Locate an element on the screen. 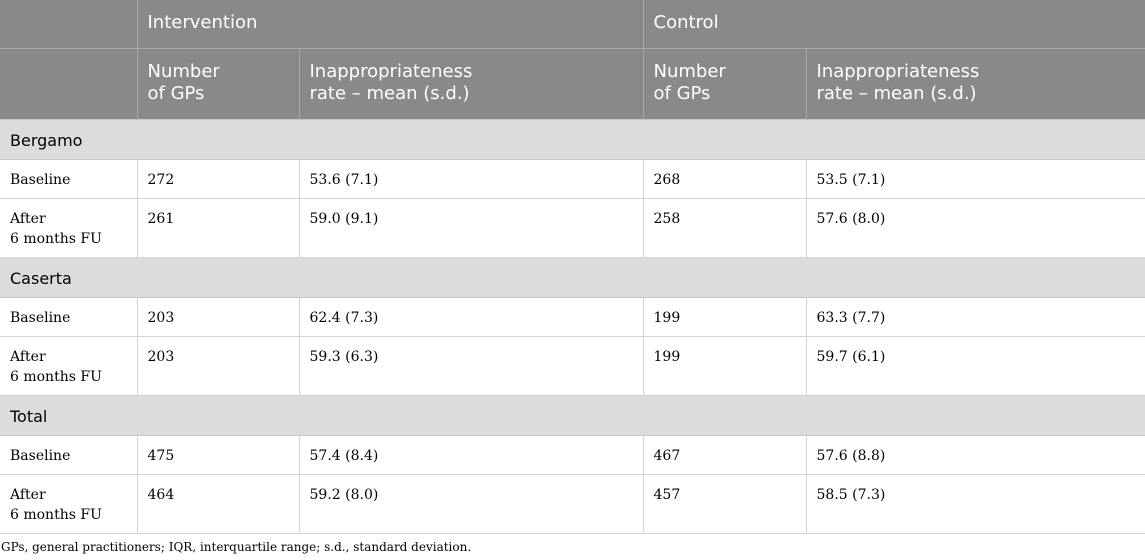 The width and height of the screenshot is (1145, 560). section-row: Total is located at coordinates (572, 415).